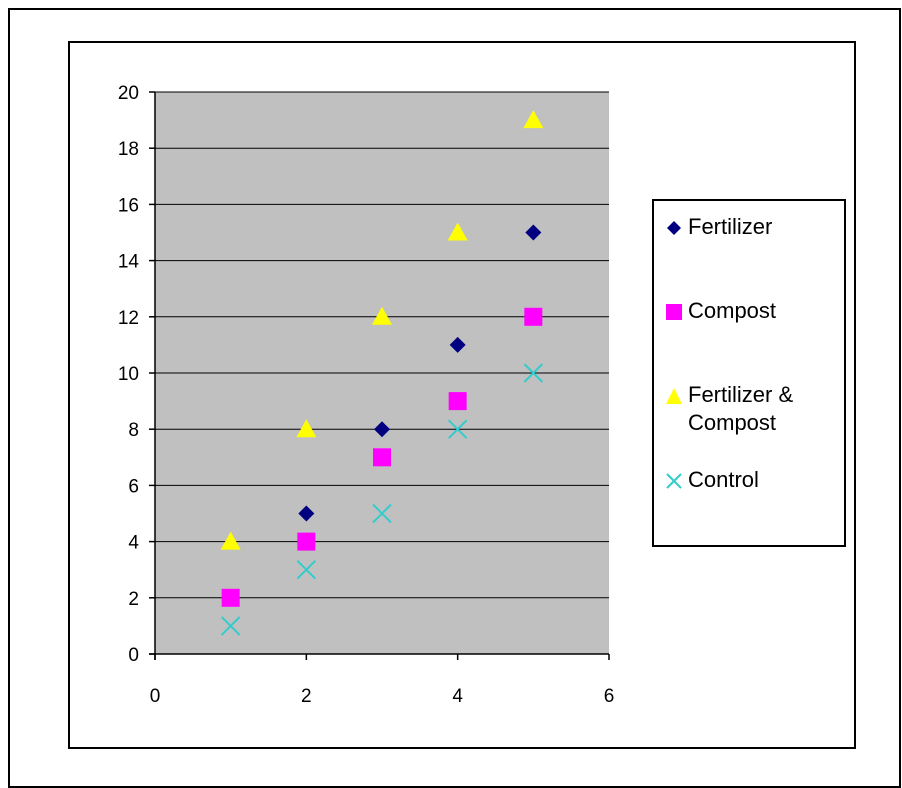 Image resolution: width=902 pixels, height=788 pixels. What do you see at coordinates (128, 149) in the screenshot?
I see `y-tick-label: 18` at bounding box center [128, 149].